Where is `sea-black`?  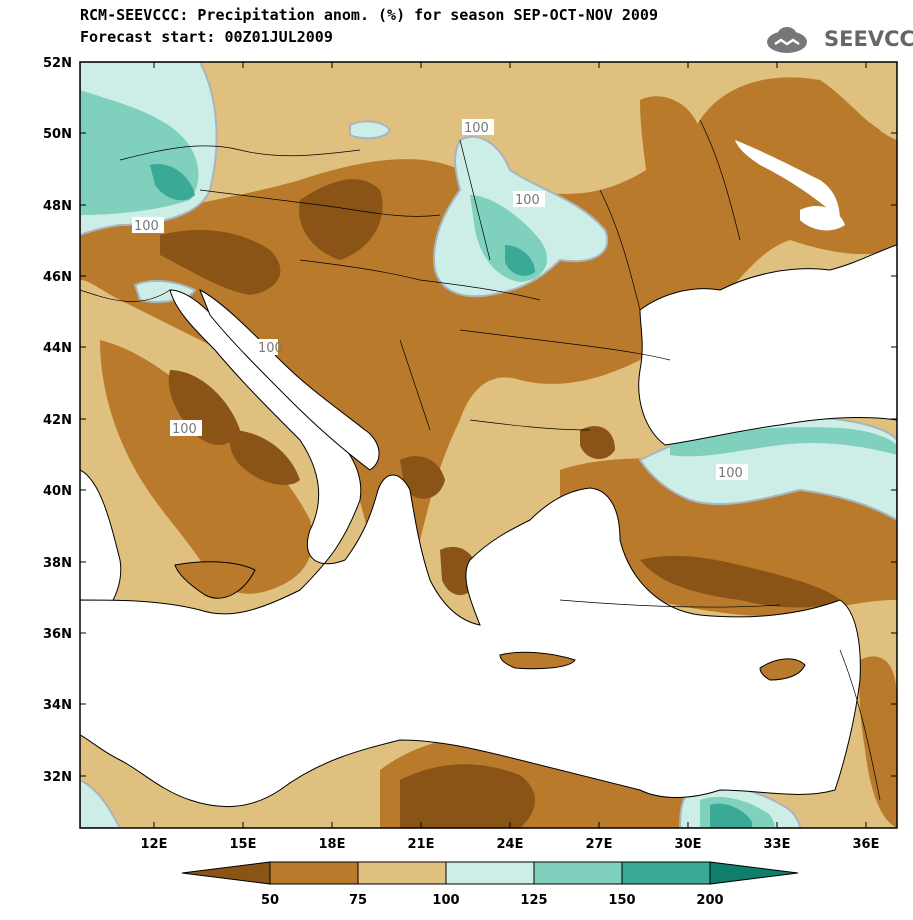
sea-black is located at coordinates (767, 345).